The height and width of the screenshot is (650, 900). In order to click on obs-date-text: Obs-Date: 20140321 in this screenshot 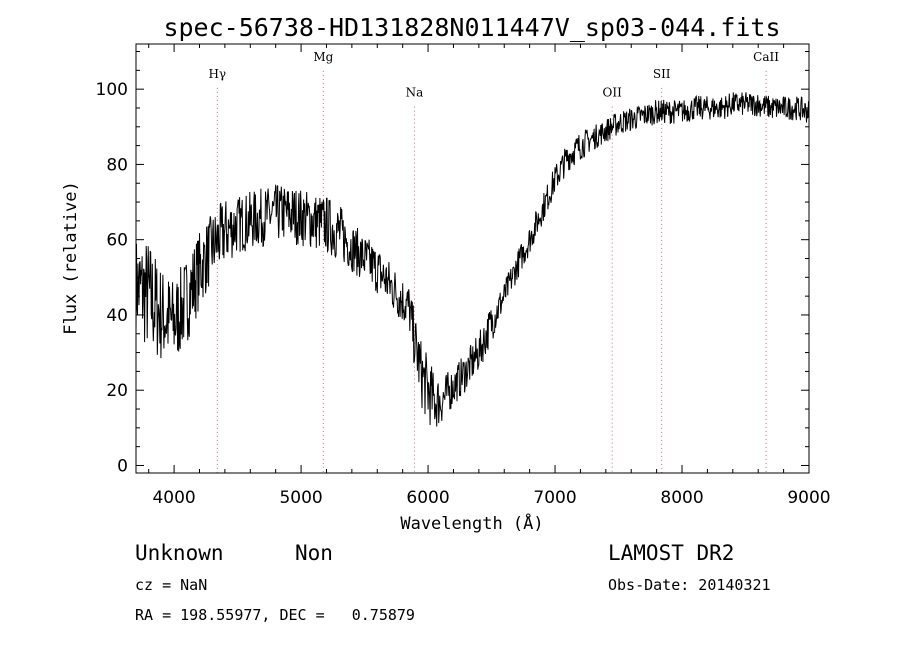, I will do `click(689, 585)`.